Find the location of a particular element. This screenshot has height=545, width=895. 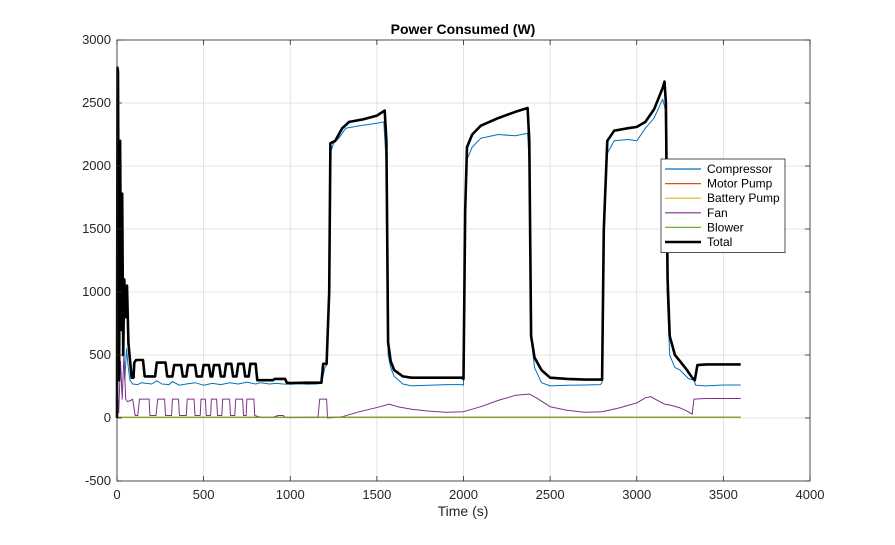

x-tick-label: 500 is located at coordinates (204, 494).